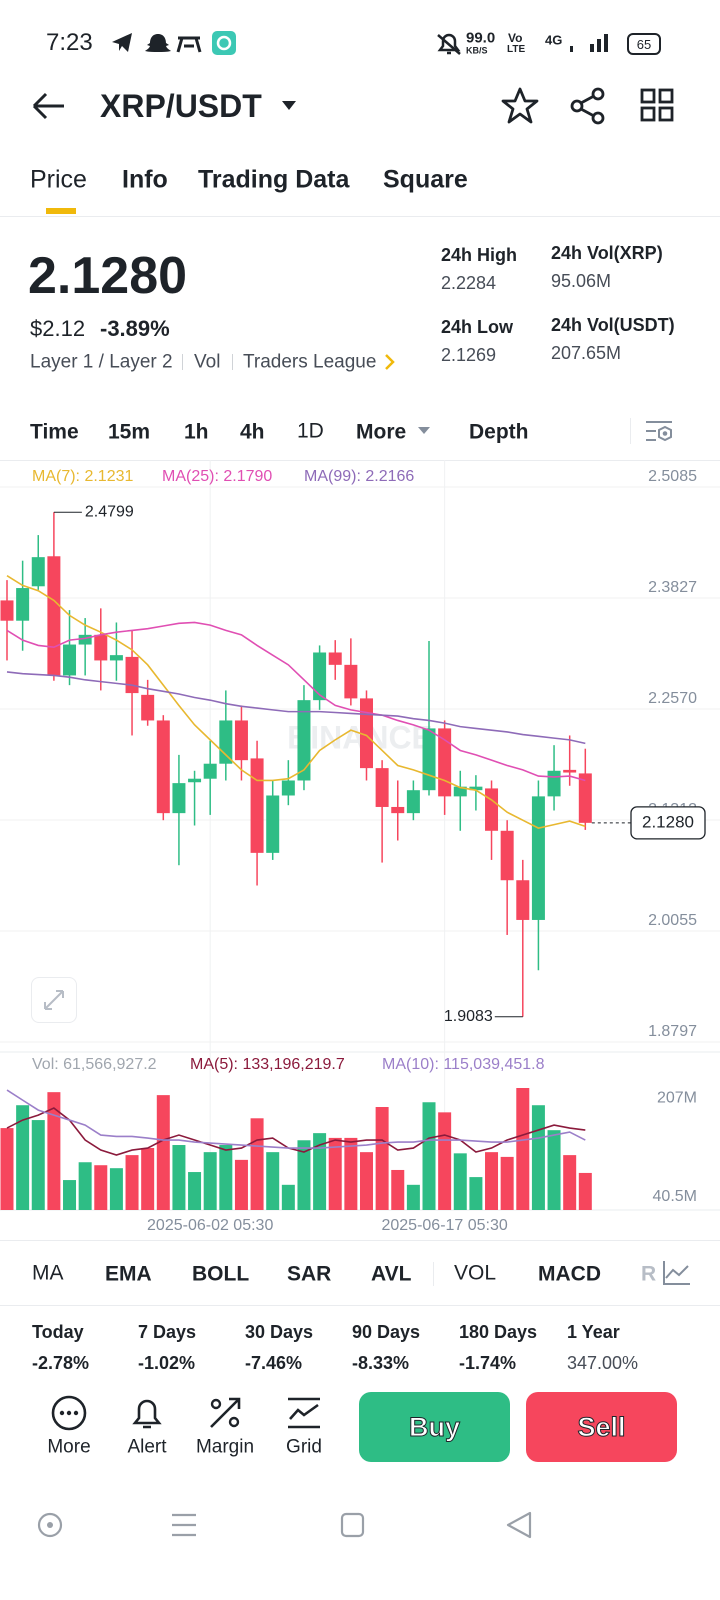  What do you see at coordinates (58, 328) in the screenshot?
I see `usd-price: $2.12` at bounding box center [58, 328].